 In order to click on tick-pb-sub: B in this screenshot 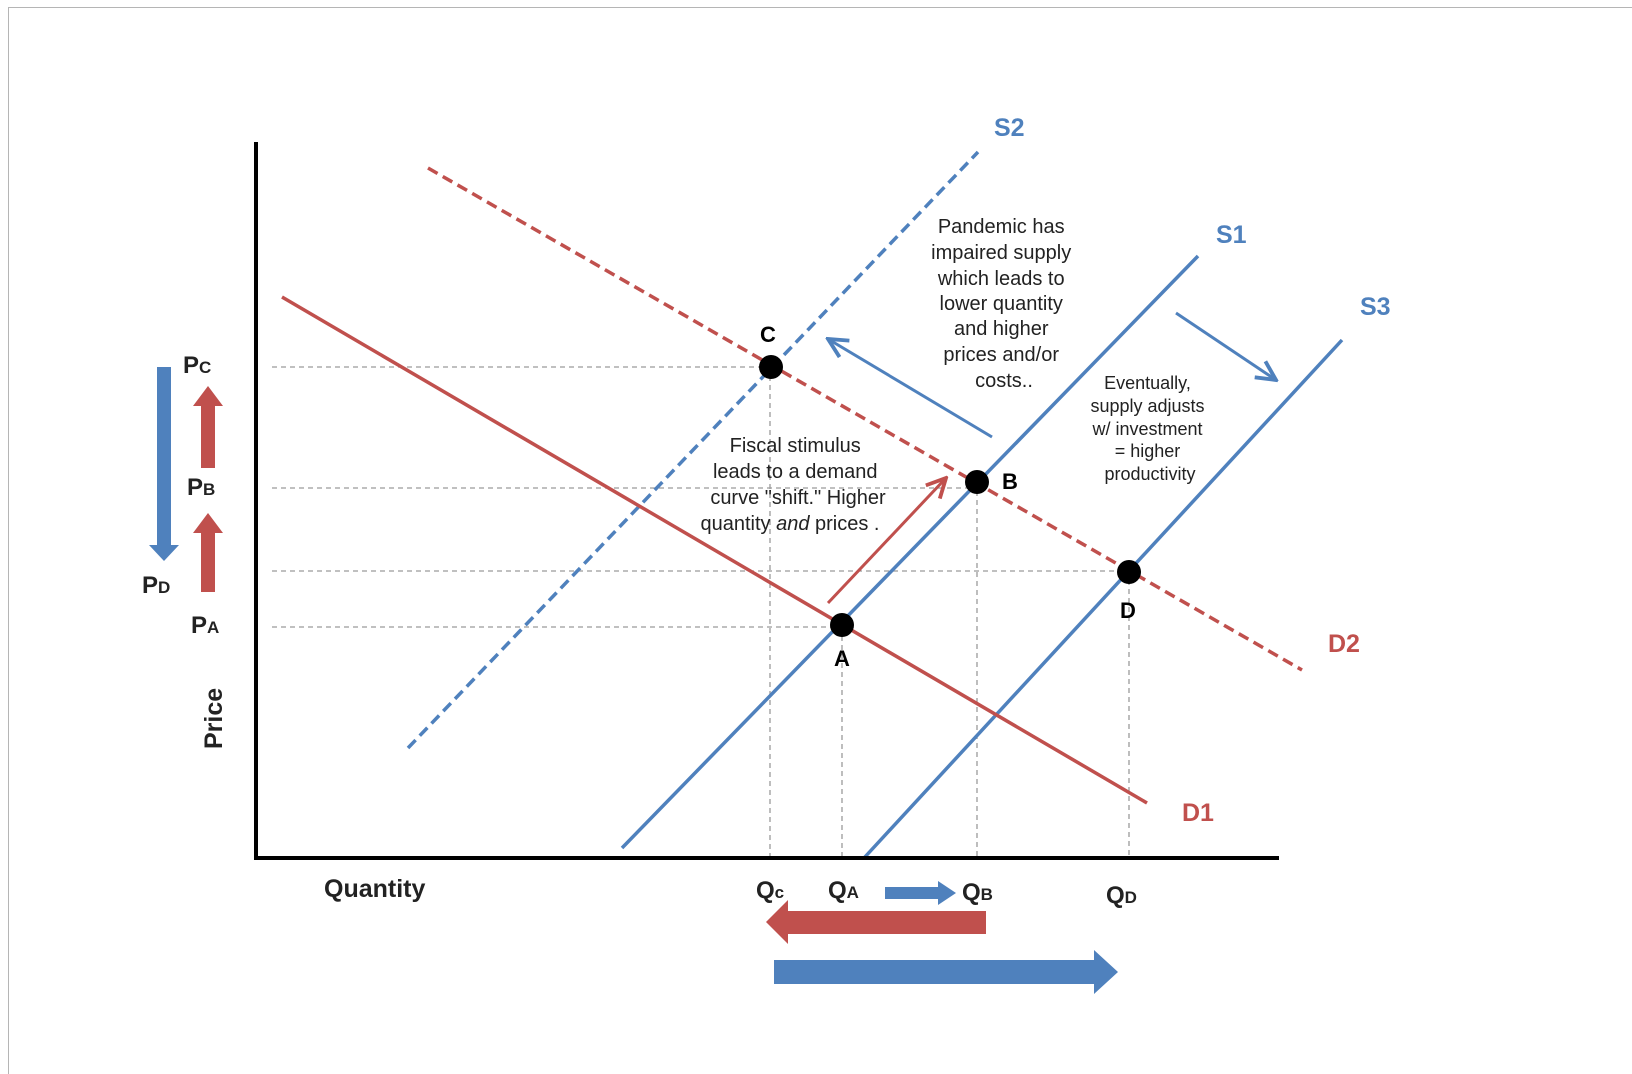, I will do `click(209, 489)`.